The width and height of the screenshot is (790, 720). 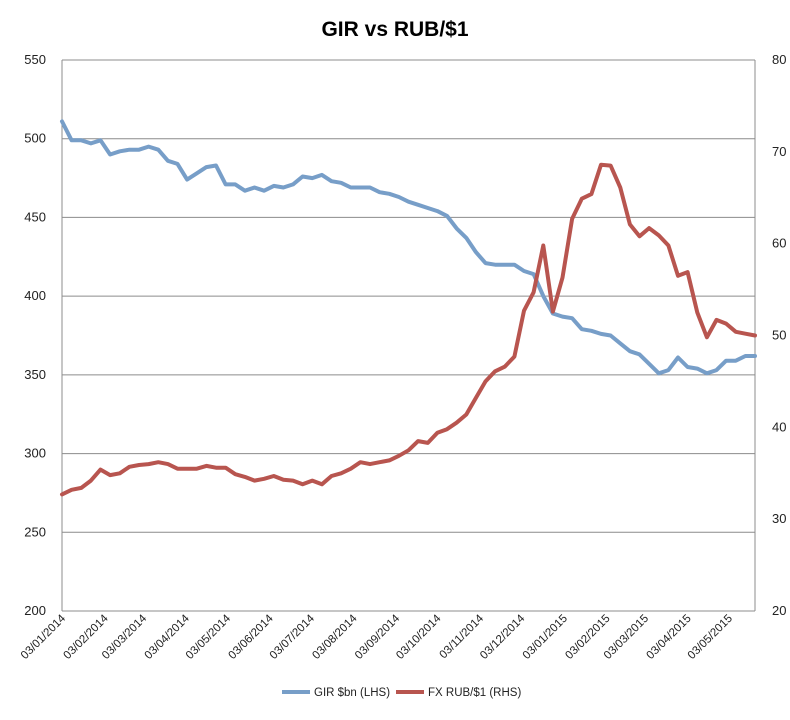 I want to click on y-left-tick-label: 250, so click(x=35, y=531).